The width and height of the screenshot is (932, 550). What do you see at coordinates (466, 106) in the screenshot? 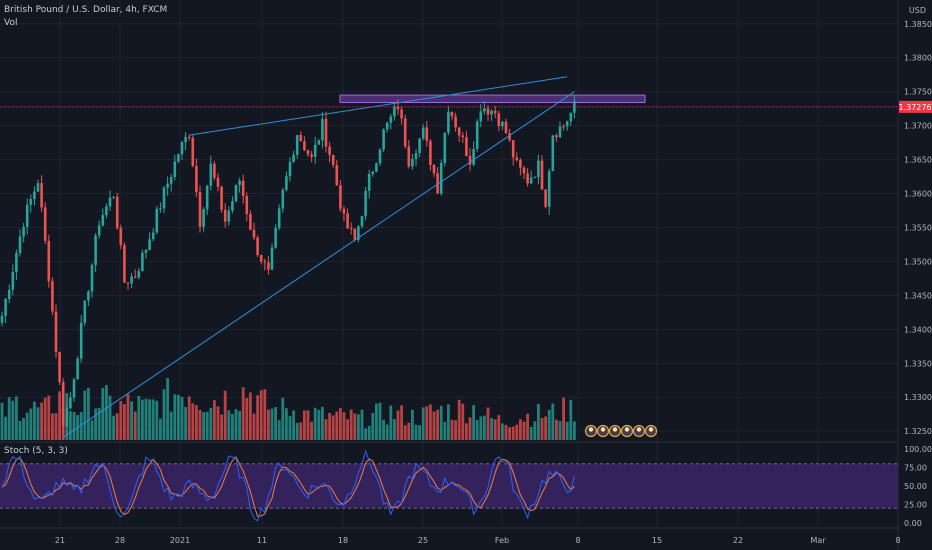
I see `last-price-line: 1.37276` at bounding box center [466, 106].